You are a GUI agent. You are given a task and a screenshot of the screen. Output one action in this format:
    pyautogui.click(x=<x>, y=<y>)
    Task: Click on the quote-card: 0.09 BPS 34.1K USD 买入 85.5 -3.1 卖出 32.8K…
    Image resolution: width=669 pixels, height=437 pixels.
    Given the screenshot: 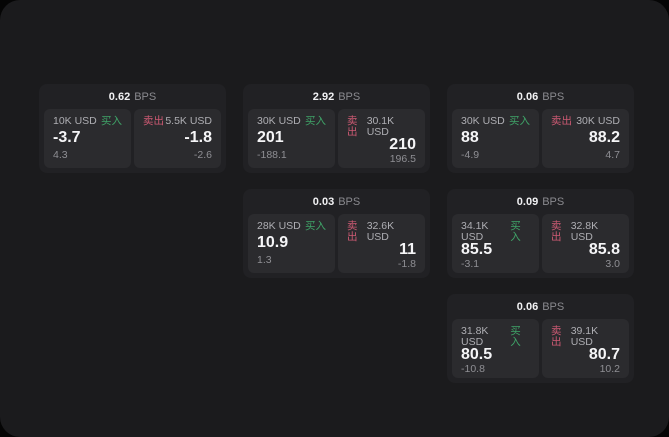 What is the action you would take?
    pyautogui.click(x=540, y=233)
    